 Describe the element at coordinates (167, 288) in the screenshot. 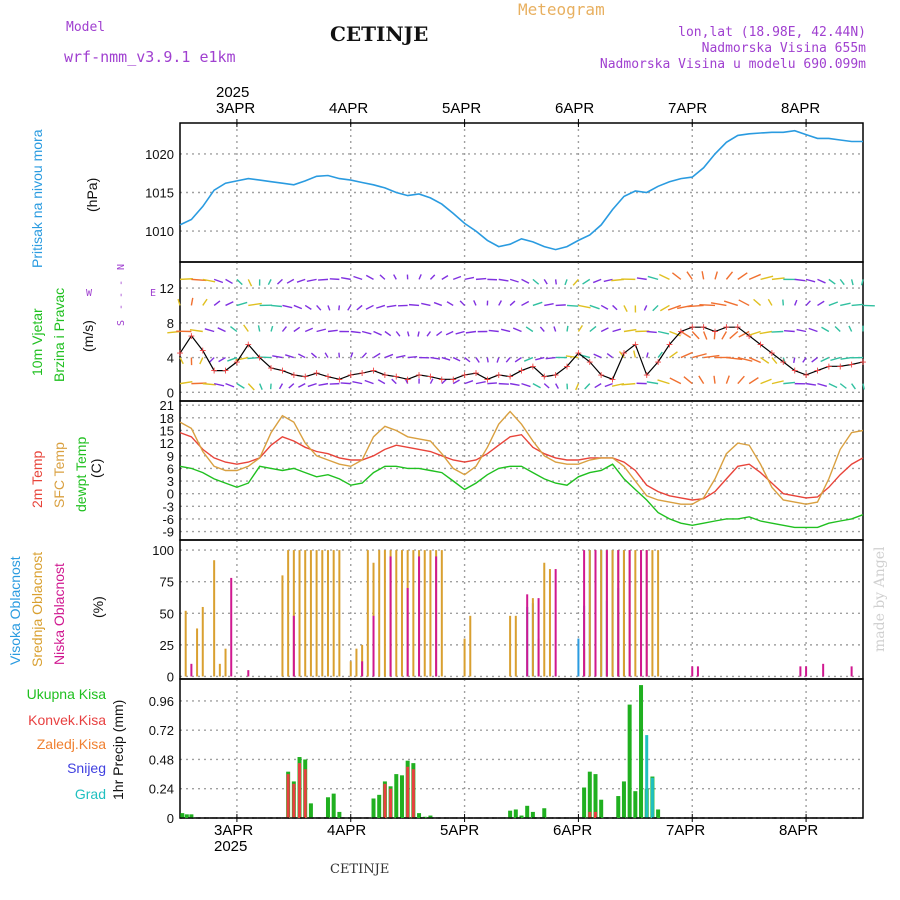

I see `y-tick-label: 12` at that location.